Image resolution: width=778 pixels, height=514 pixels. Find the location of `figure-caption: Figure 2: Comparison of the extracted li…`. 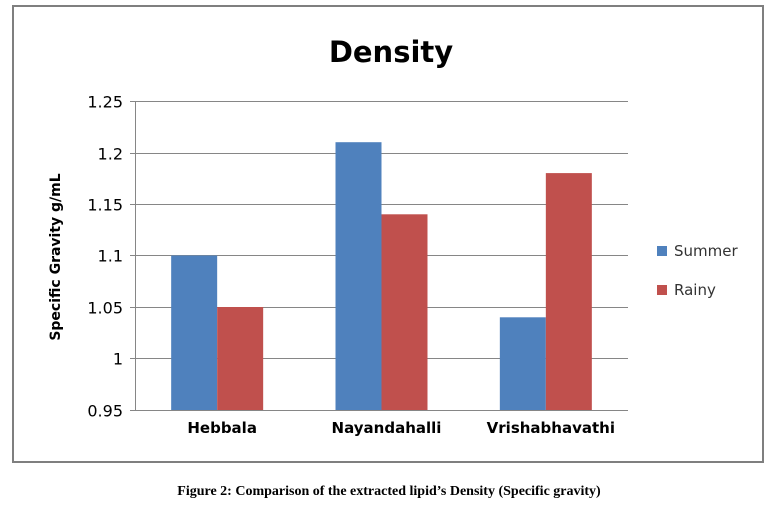

figure-caption: Figure 2: Comparison of the extracted li… is located at coordinates (389, 491).